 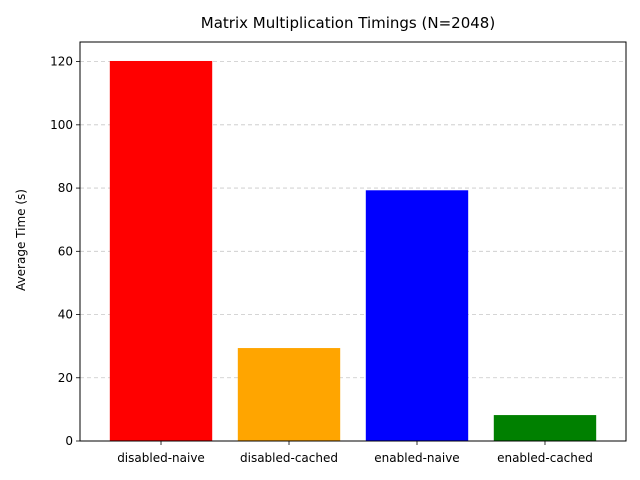 What do you see at coordinates (545, 458) in the screenshot?
I see `x-tick-label: enabled-cached` at bounding box center [545, 458].